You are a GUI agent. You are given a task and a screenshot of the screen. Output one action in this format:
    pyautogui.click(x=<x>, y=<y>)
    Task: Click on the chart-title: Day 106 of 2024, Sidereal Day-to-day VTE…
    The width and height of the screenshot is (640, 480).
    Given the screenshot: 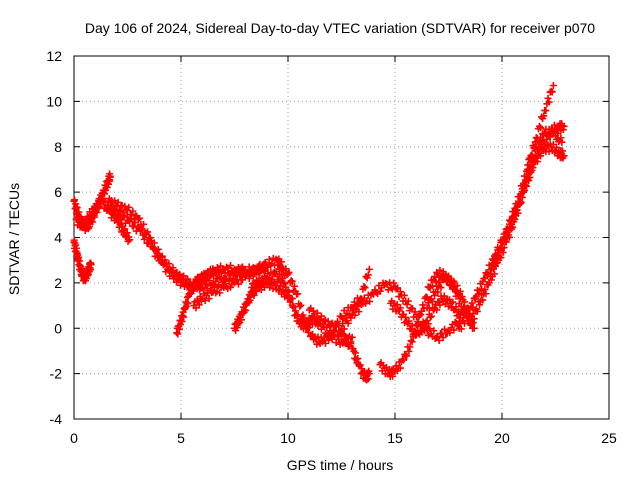 What is the action you would take?
    pyautogui.click(x=340, y=28)
    